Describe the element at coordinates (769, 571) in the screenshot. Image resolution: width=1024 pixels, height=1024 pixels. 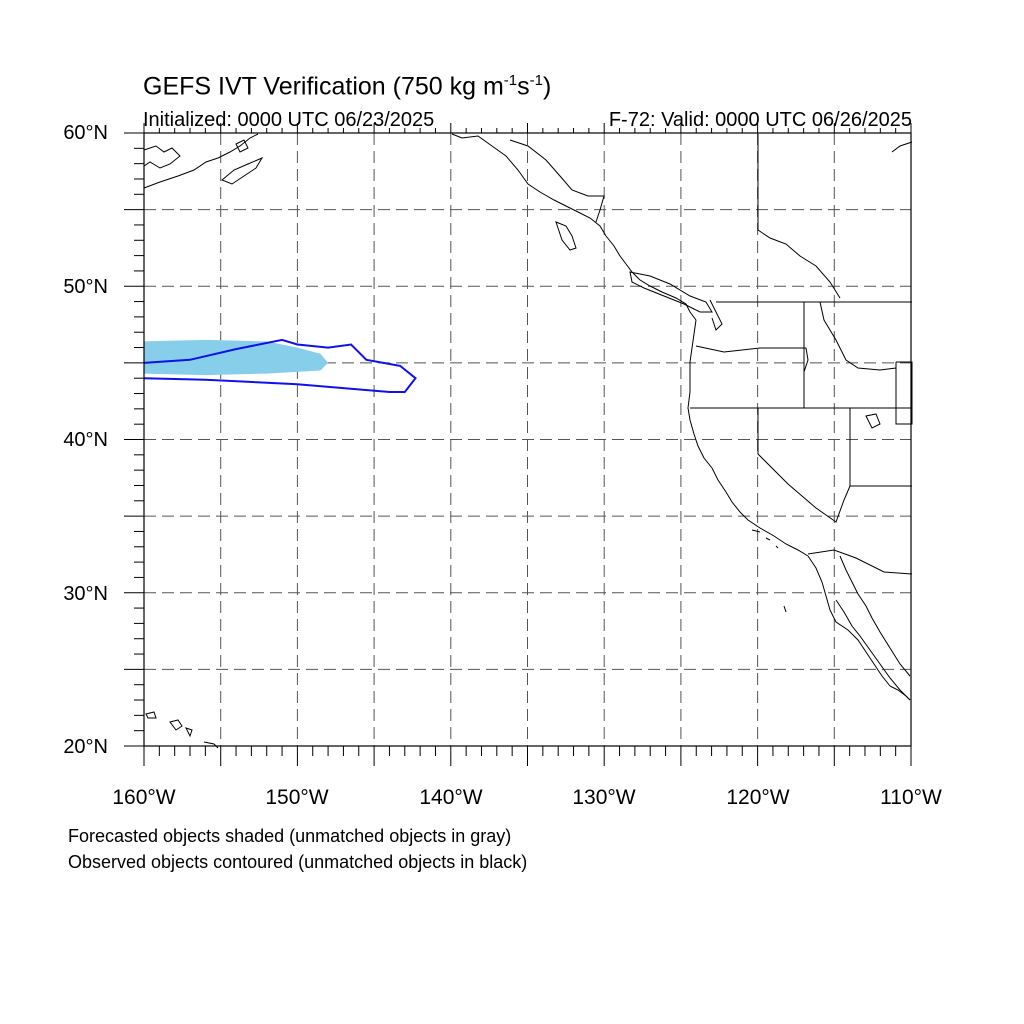
I see `coastline-channel-islands` at that location.